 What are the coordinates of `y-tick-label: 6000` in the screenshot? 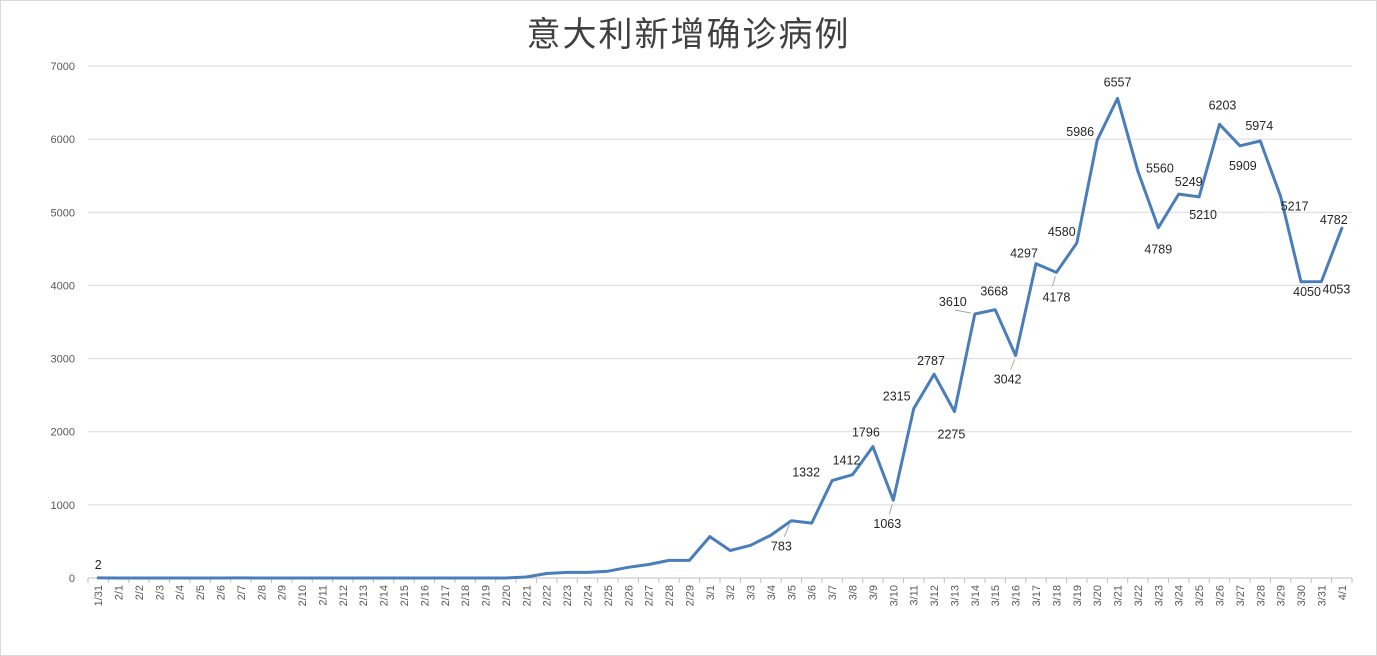 It's located at (63, 140).